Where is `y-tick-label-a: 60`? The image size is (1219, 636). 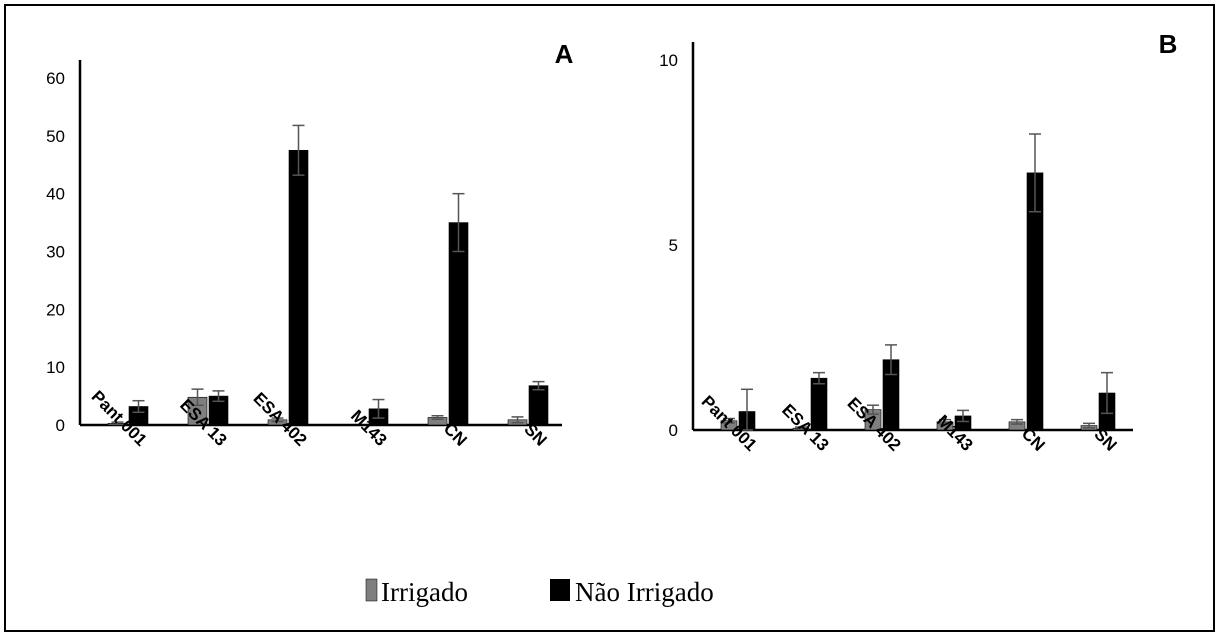
y-tick-label-a: 60 is located at coordinates (55, 78).